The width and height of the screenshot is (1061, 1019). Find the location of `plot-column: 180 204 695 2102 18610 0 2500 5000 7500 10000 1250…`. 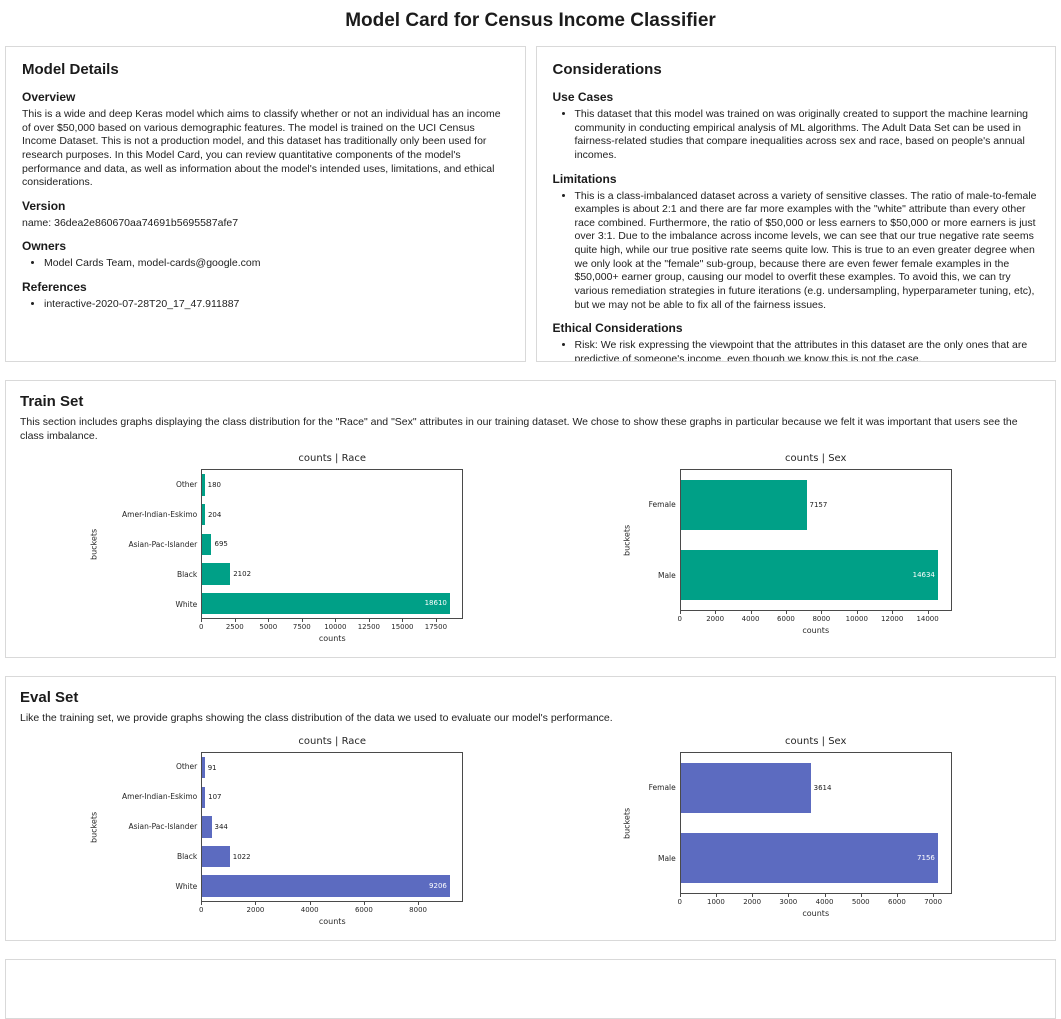

plot-column: 180 204 695 2102 18610 0 2500 5000 7500 10000 1250… is located at coordinates (331, 556).